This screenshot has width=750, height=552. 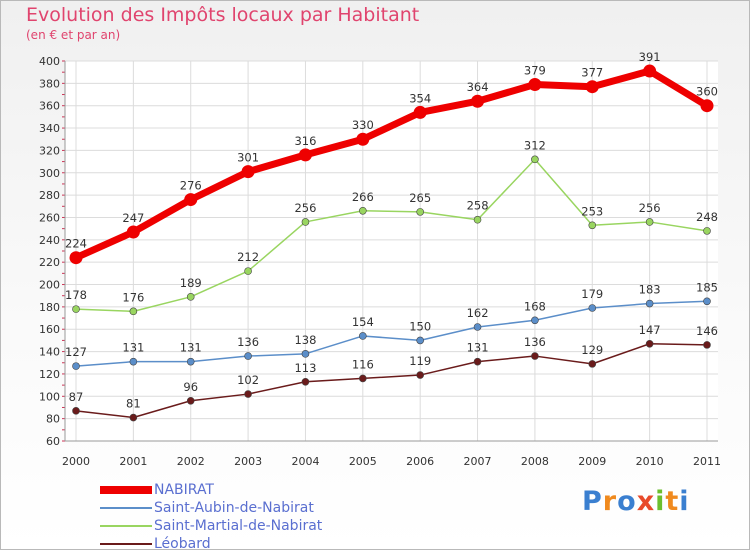 I want to click on y-tick-label: 200, so click(x=49, y=285).